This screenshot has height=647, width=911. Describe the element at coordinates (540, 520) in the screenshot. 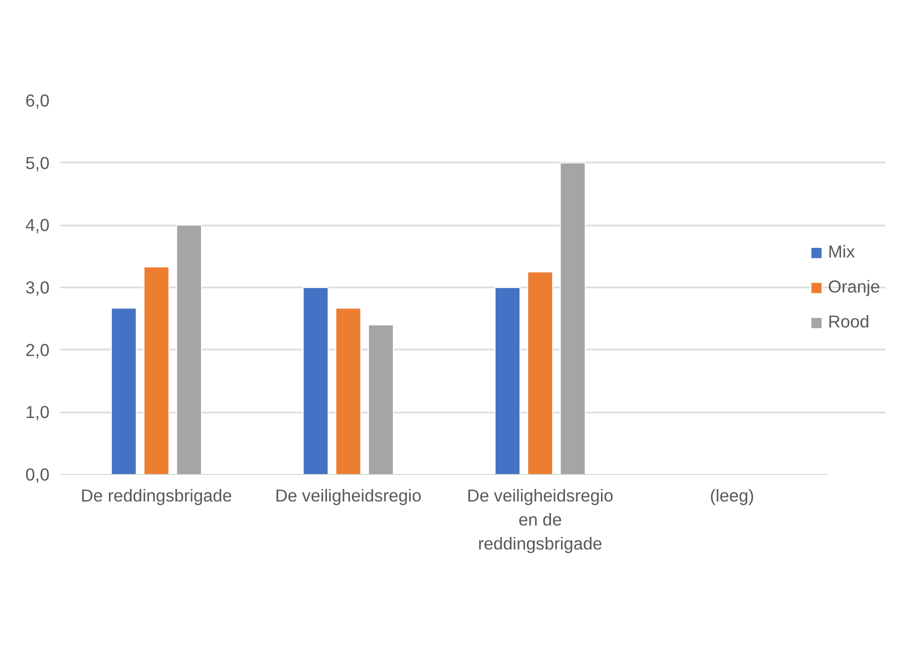

I see `x-tick-label: De veiligheidsregio en de reddingsbrigade` at that location.